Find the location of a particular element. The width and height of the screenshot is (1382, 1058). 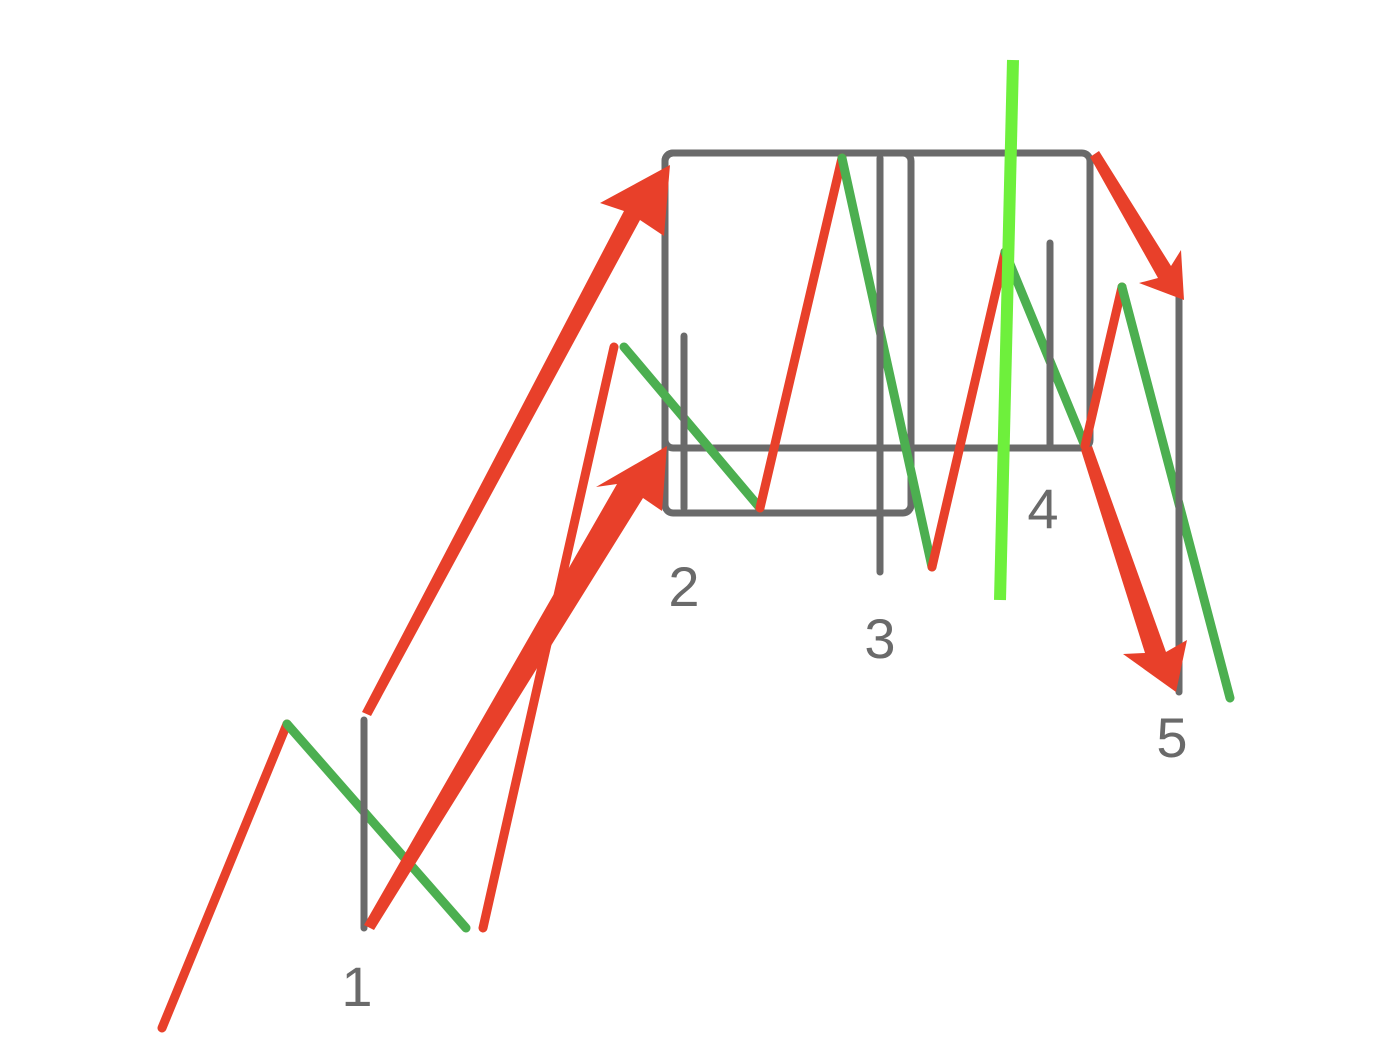

point-label-3: 3 is located at coordinates (879, 638).